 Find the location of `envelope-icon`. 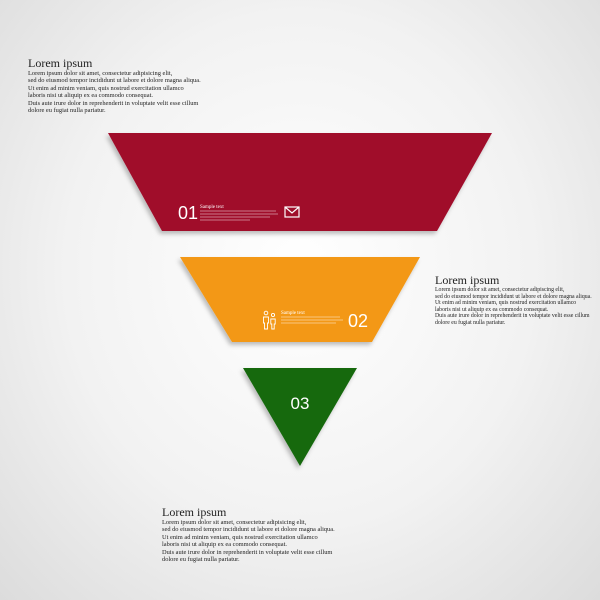

envelope-icon is located at coordinates (292, 212).